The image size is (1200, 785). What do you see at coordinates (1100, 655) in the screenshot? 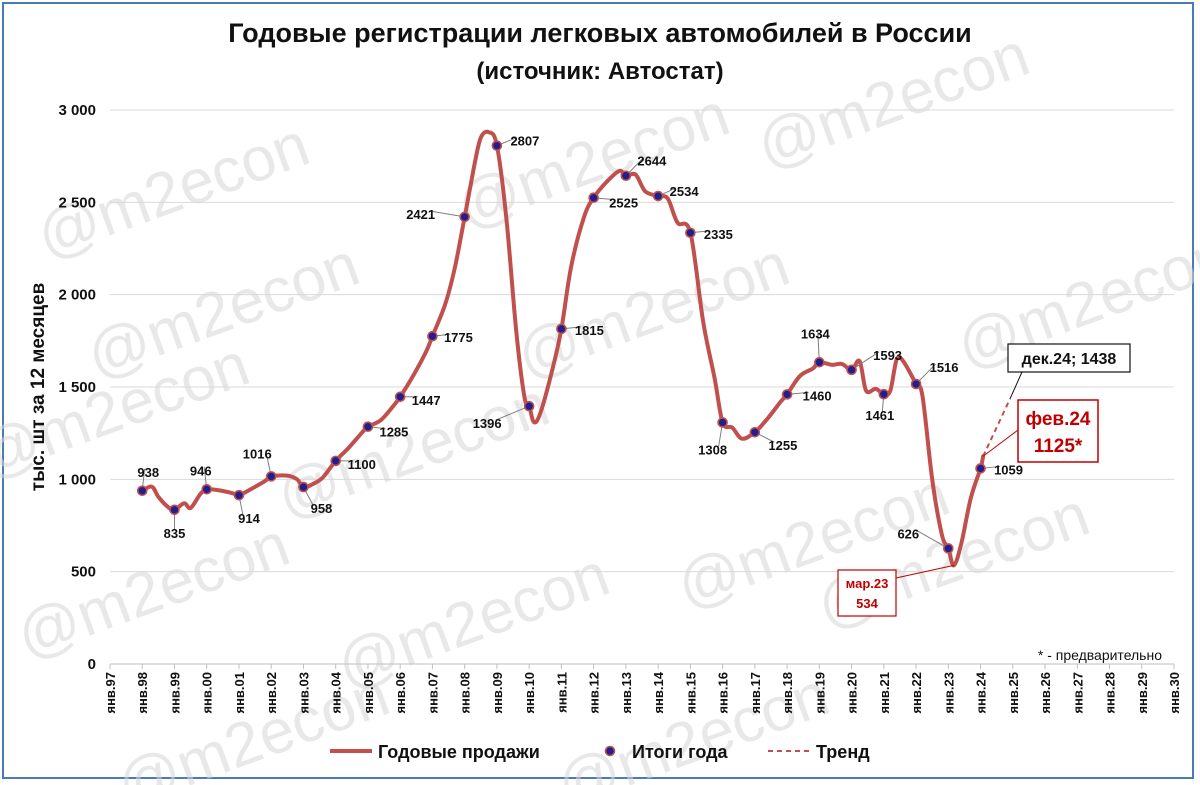
I see `footnote: * - предварительно` at bounding box center [1100, 655].